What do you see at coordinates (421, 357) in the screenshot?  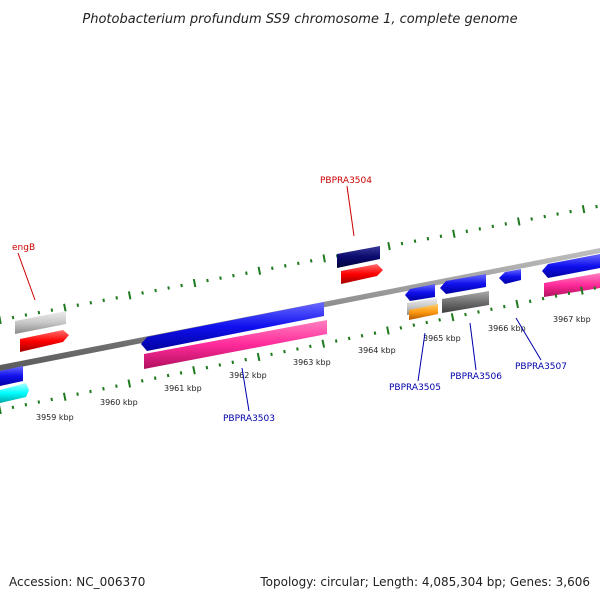 I see `leader-PBPRA3505` at bounding box center [421, 357].